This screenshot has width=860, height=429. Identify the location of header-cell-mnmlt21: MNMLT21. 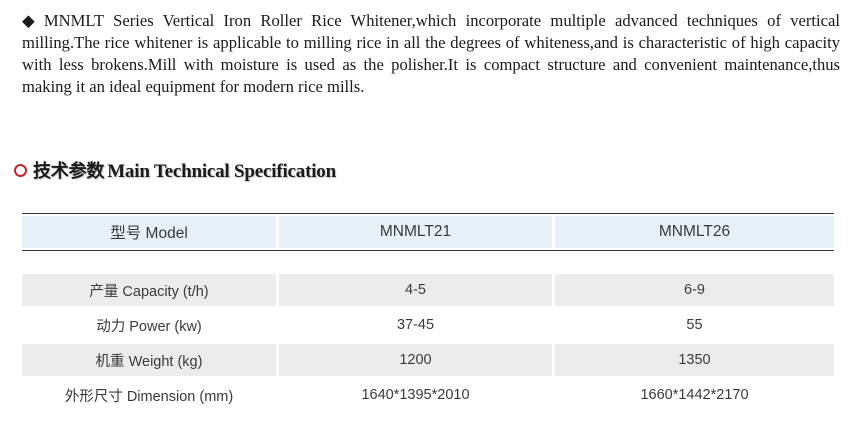
(415, 232).